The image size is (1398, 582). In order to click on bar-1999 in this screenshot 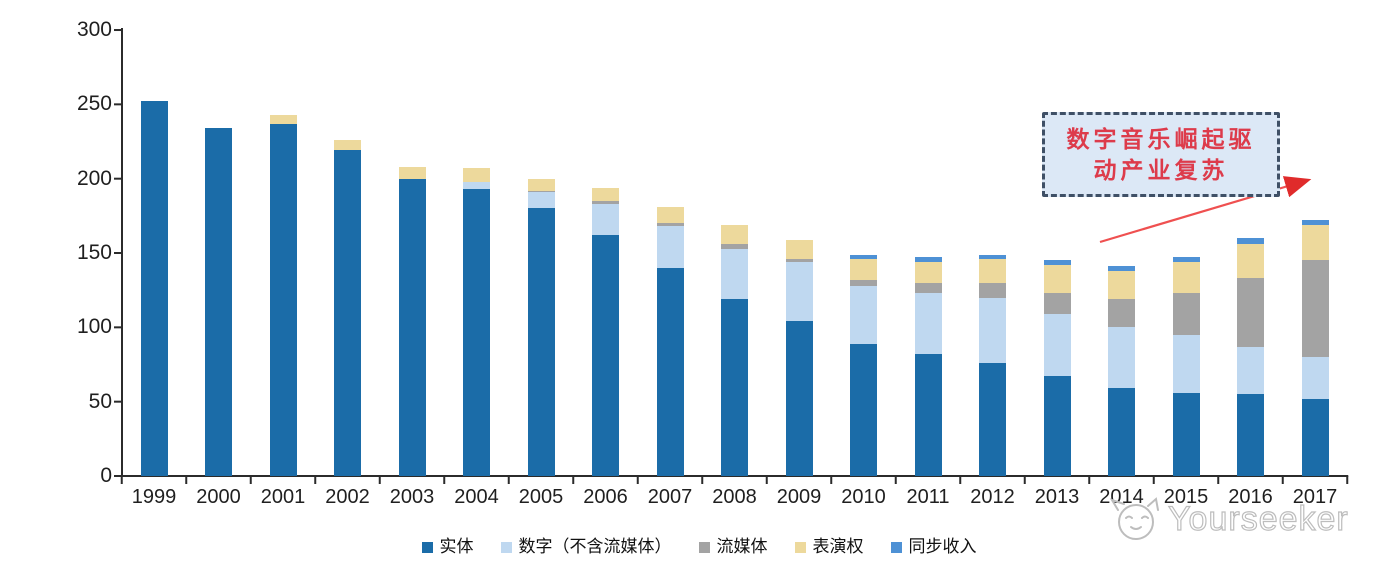, I will do `click(154, 288)`.